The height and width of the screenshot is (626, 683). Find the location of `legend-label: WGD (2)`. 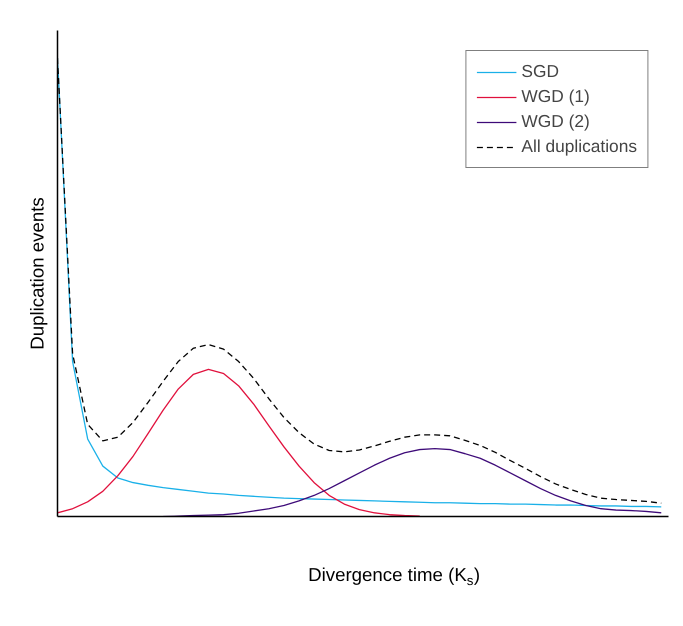

legend-label: WGD (2) is located at coordinates (555, 121).